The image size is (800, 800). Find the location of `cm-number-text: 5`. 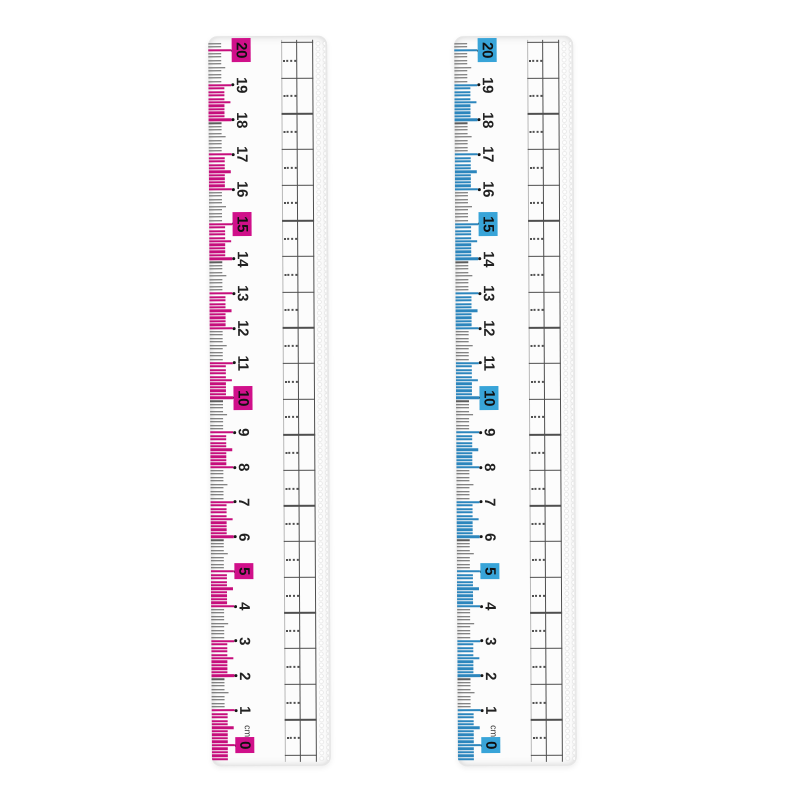

cm-number-text: 5 is located at coordinates (244, 571).